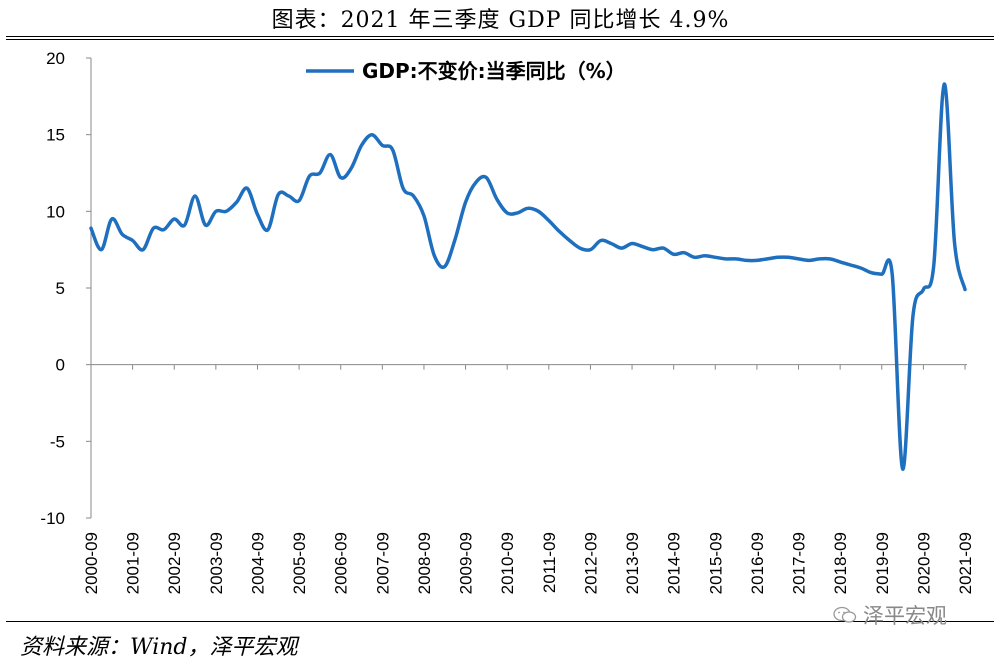 Image resolution: width=1001 pixels, height=664 pixels. I want to click on y-tick-label: 0, so click(60, 365).